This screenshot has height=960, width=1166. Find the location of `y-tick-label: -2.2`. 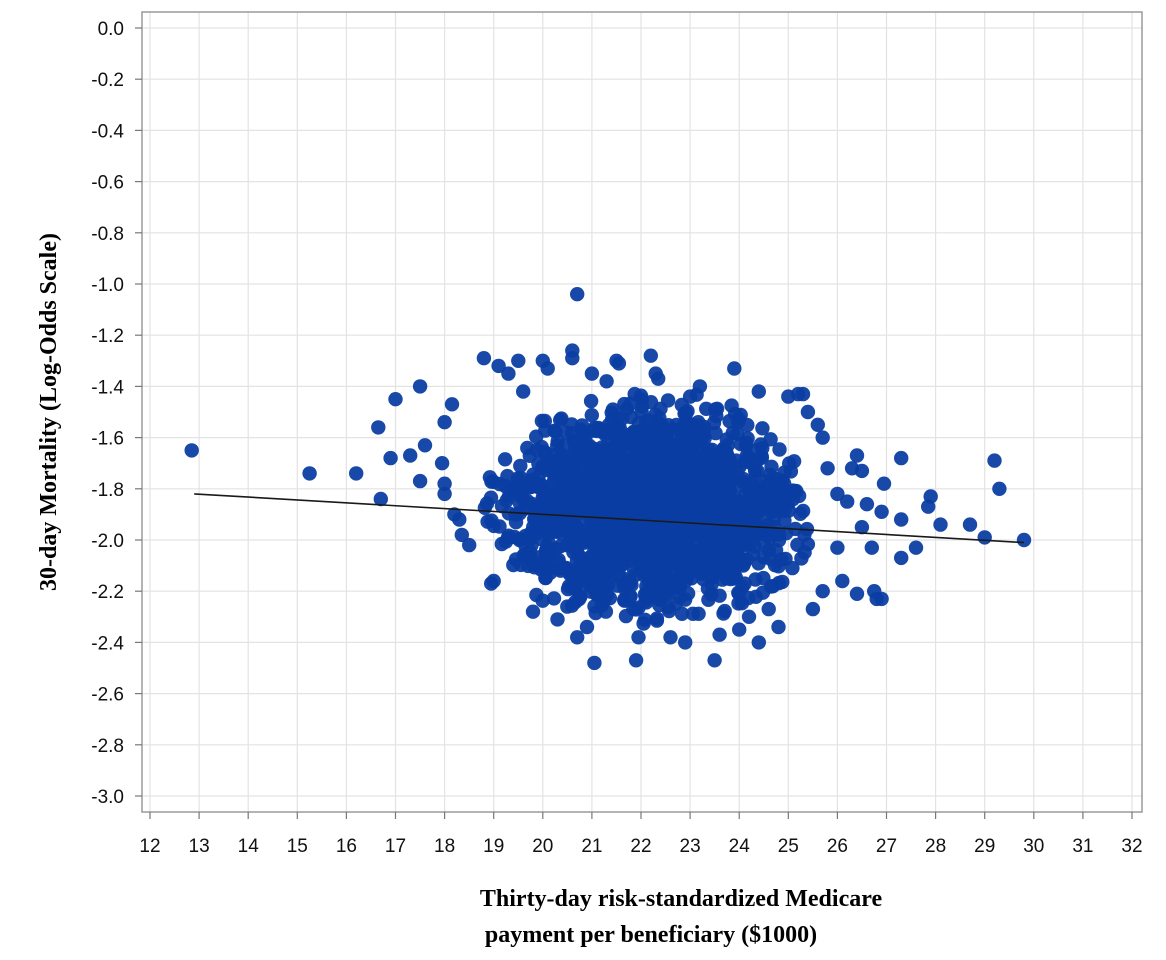

y-tick-label: -2.2 is located at coordinates (107, 592).